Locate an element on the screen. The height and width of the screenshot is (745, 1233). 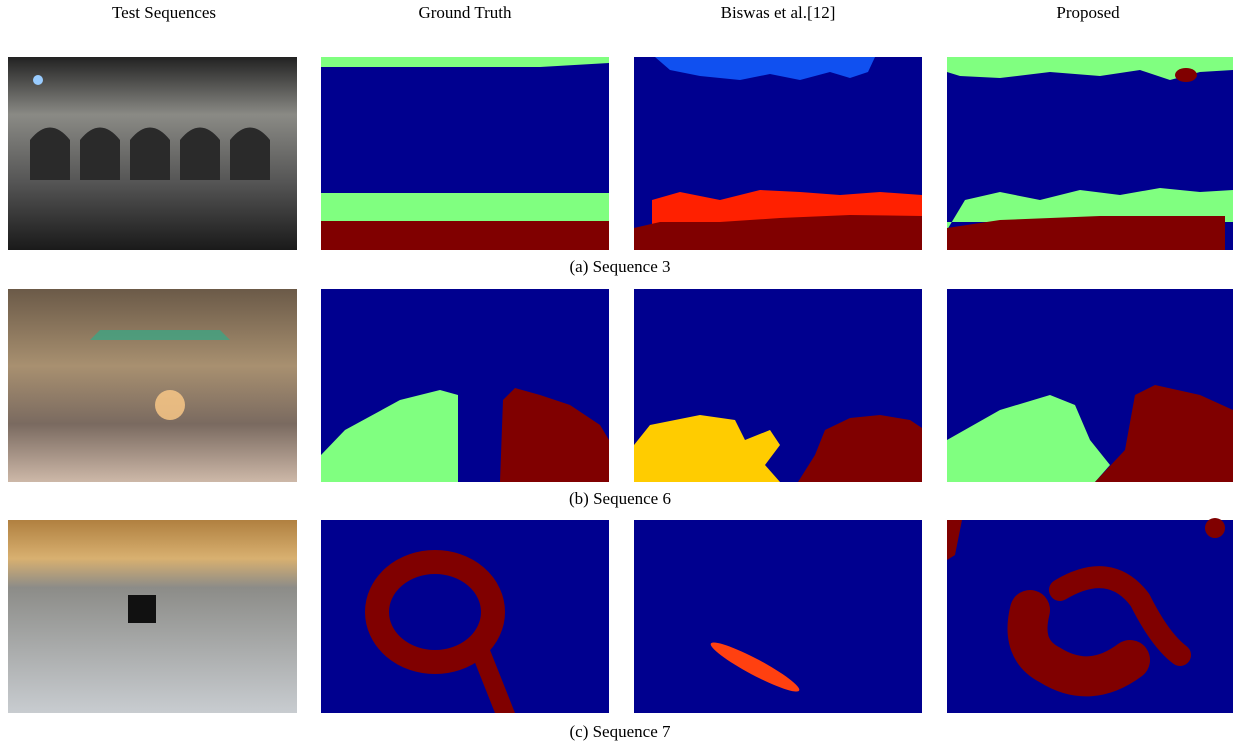
kaaba is located at coordinates (142, 609).